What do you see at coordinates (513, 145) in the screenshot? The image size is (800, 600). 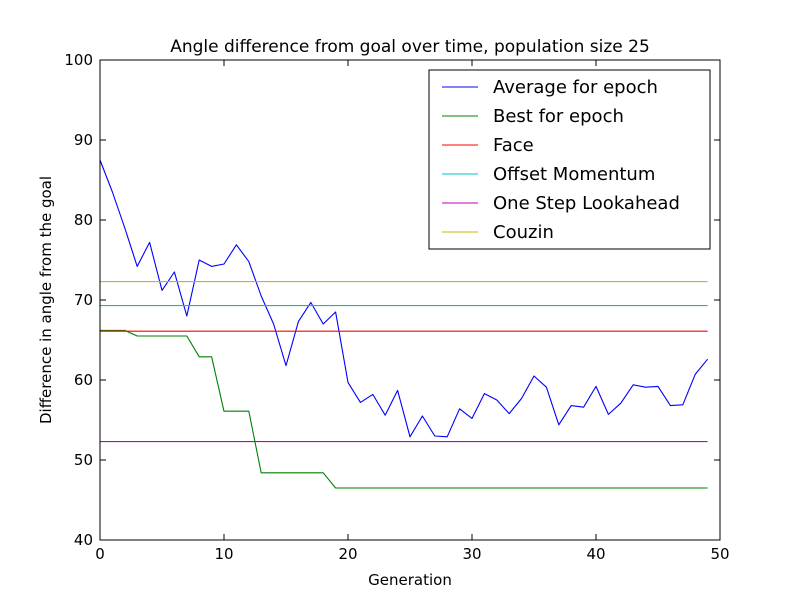 I see `legend-label-face: Face` at bounding box center [513, 145].